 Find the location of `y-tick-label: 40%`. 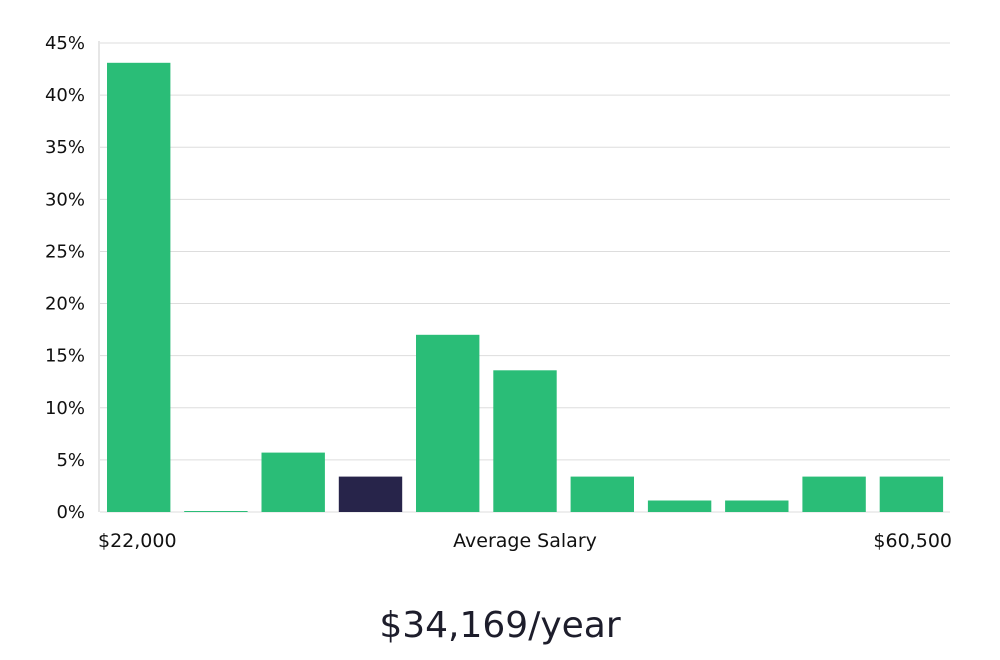

y-tick-label: 40% is located at coordinates (65, 95).